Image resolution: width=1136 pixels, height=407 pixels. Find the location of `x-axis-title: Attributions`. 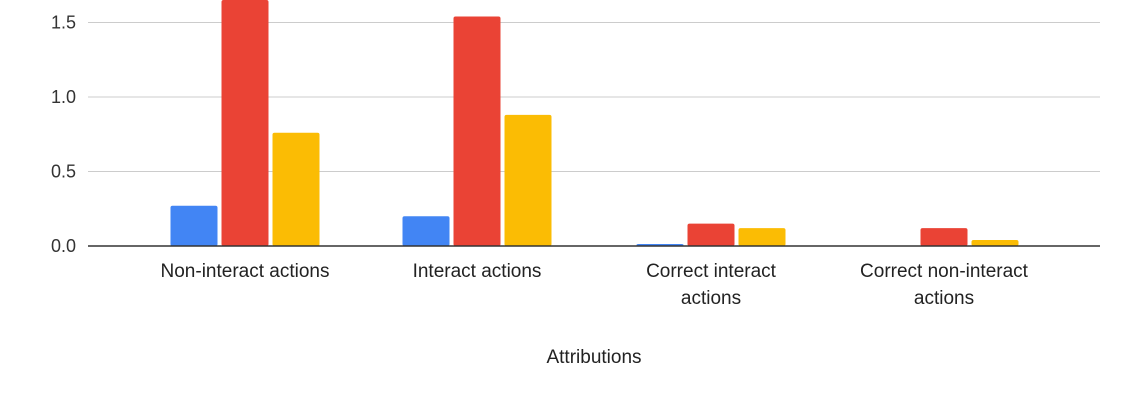

x-axis-title: Attributions is located at coordinates (593, 357).